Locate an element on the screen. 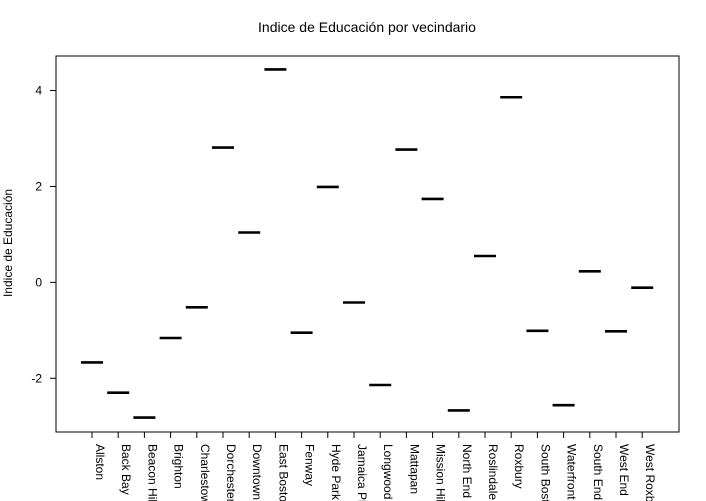 This screenshot has height=501, width=706. x-tick-label-west-roxbury: West Roxbury is located at coordinates (650, 472).